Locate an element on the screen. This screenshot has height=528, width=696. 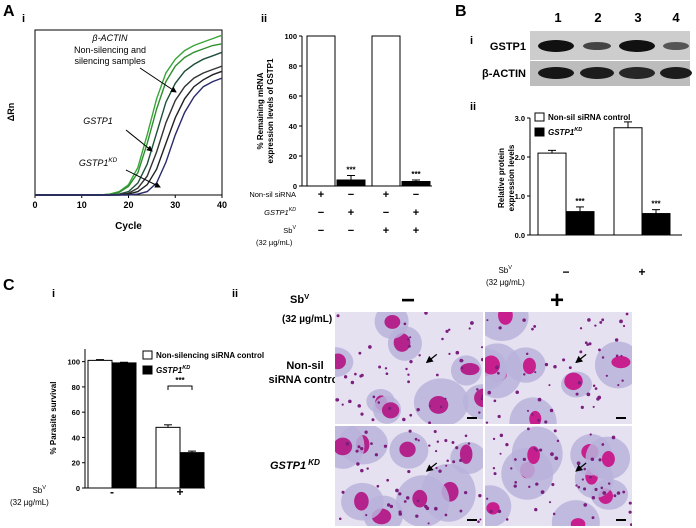
annotation: GSTP1 is located at coordinates (98, 121).